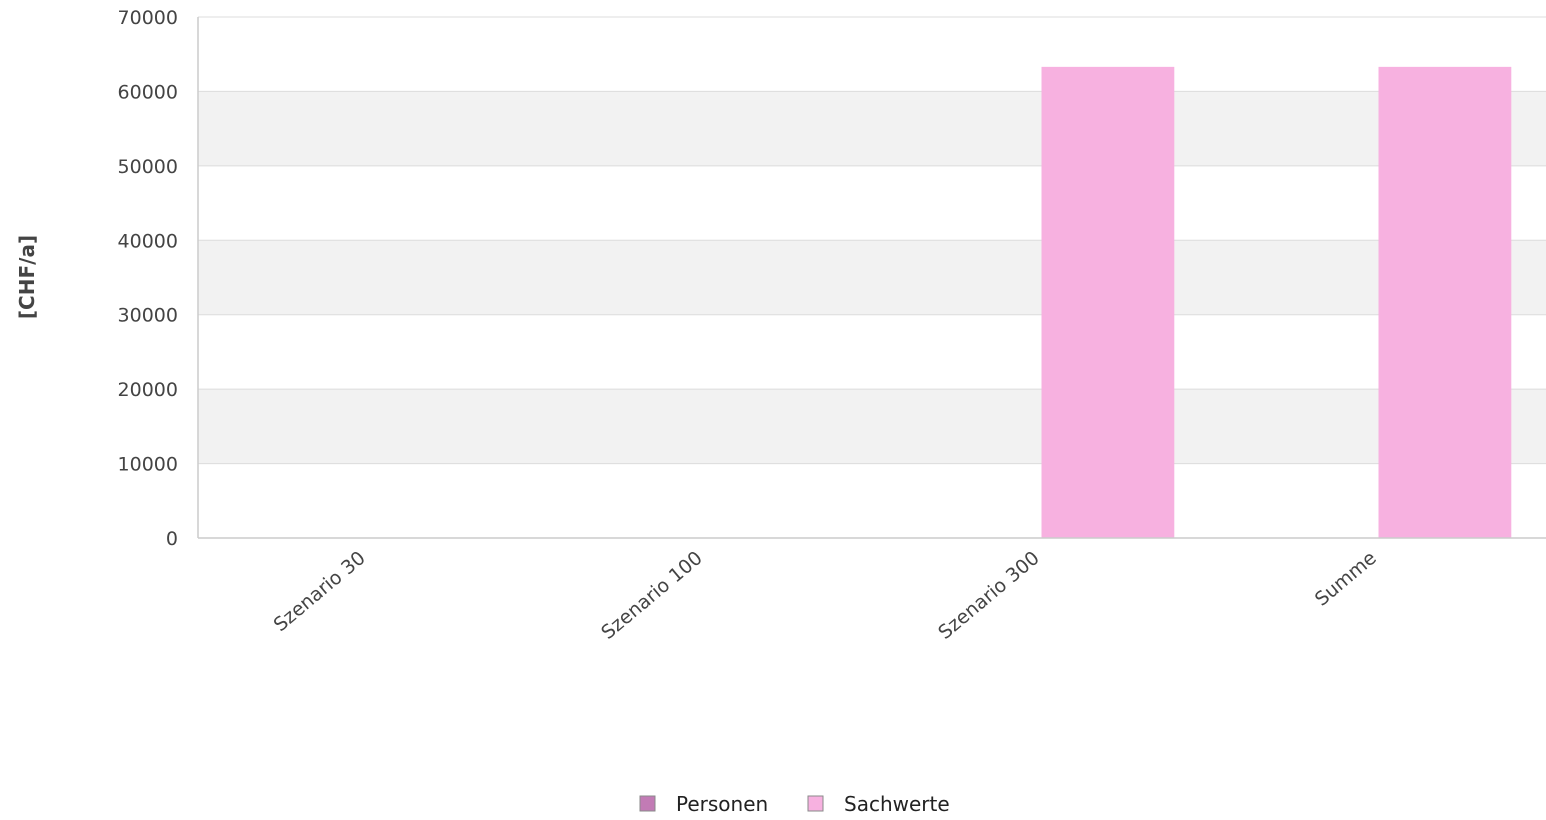 This screenshot has width=1546, height=820. I want to click on x-tick-label: Szenario 100, so click(651, 595).